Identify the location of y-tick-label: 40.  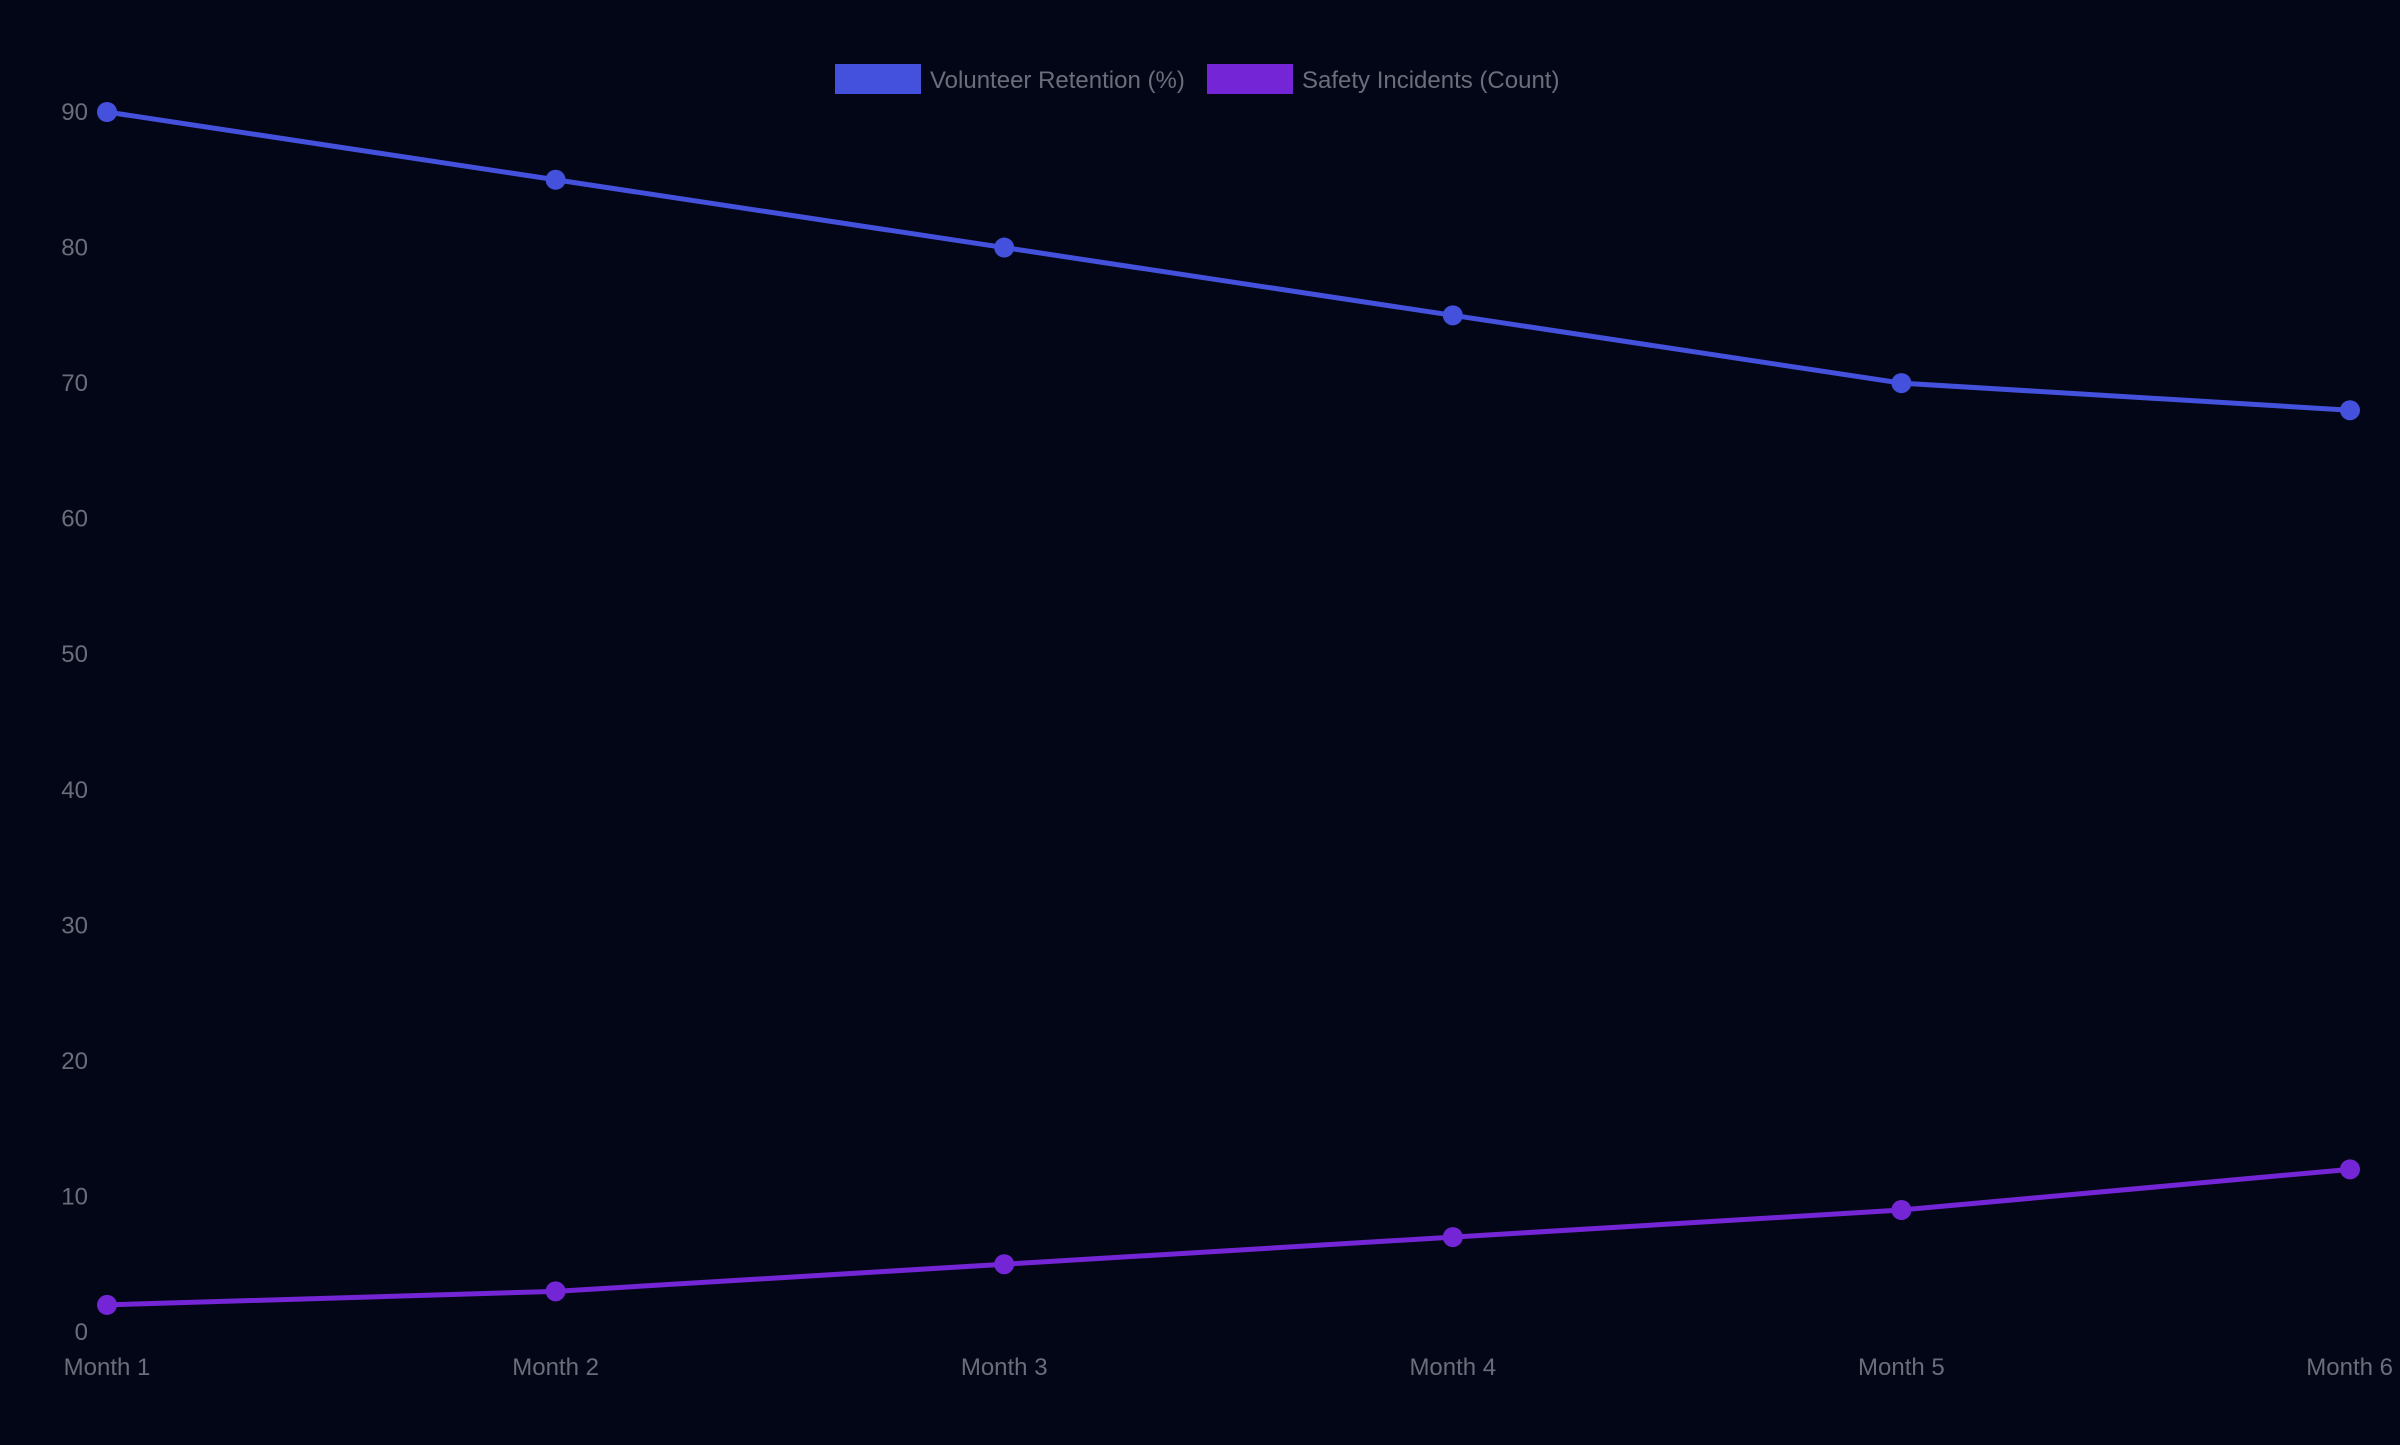
(74, 790).